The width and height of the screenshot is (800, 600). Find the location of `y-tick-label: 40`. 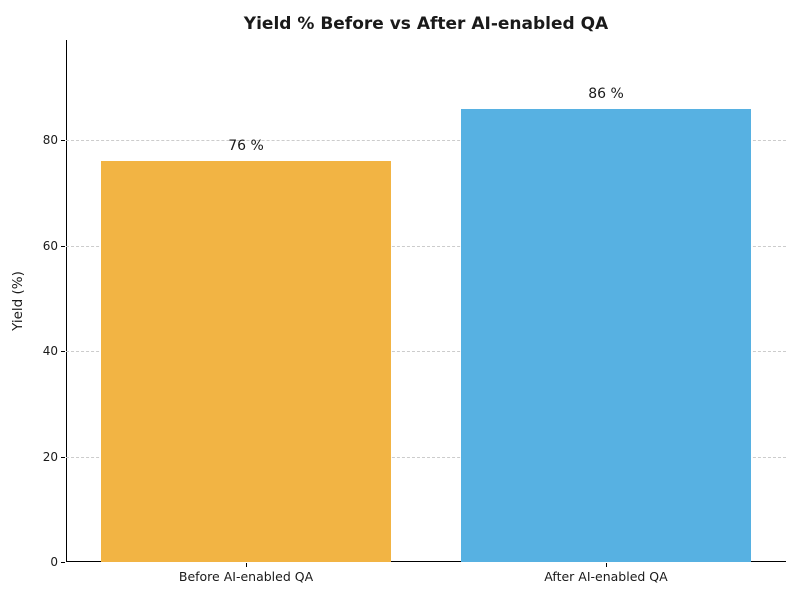

y-tick-label: 40 is located at coordinates (50, 351).